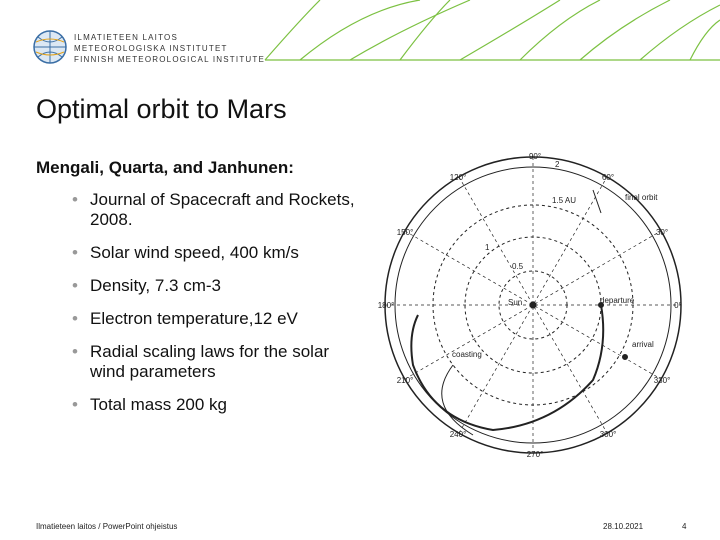 The width and height of the screenshot is (720, 540). What do you see at coordinates (376, 32) in the screenshot?
I see `header-graphics` at bounding box center [376, 32].